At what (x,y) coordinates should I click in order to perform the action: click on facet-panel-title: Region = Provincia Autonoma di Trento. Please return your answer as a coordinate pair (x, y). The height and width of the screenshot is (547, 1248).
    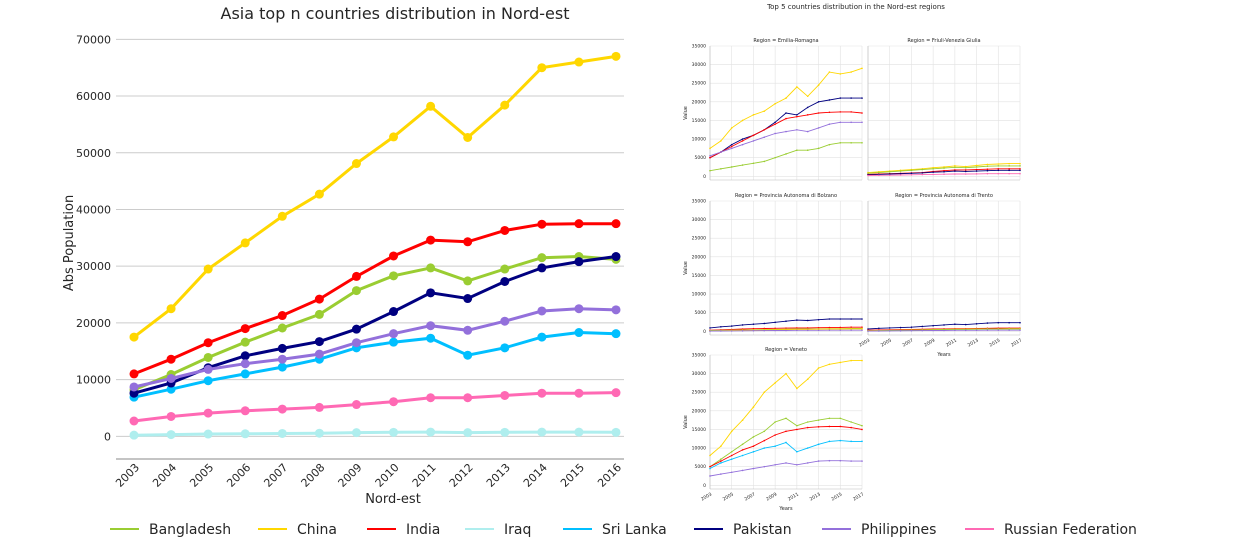
    Looking at the image, I should click on (944, 196).